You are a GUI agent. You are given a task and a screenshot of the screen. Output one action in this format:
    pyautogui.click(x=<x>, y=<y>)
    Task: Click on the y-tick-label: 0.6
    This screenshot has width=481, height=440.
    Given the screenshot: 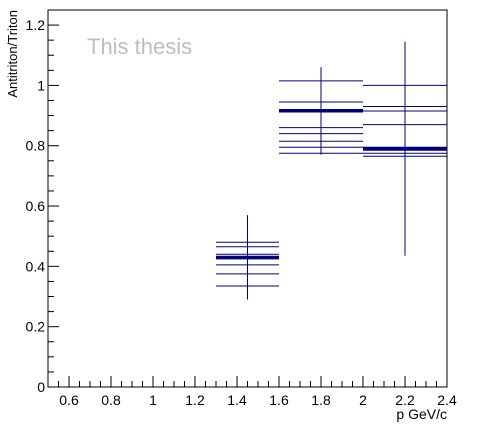 What is the action you would take?
    pyautogui.click(x=36, y=206)
    